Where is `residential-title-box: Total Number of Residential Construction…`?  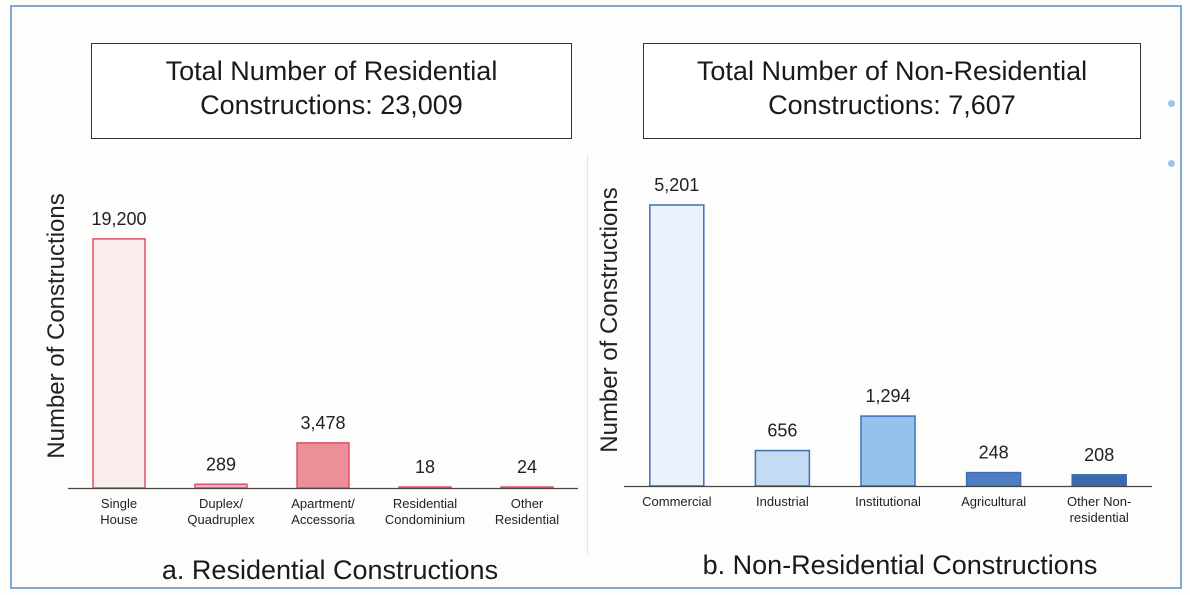
residential-title-box: Total Number of Residential Construction… is located at coordinates (331, 91).